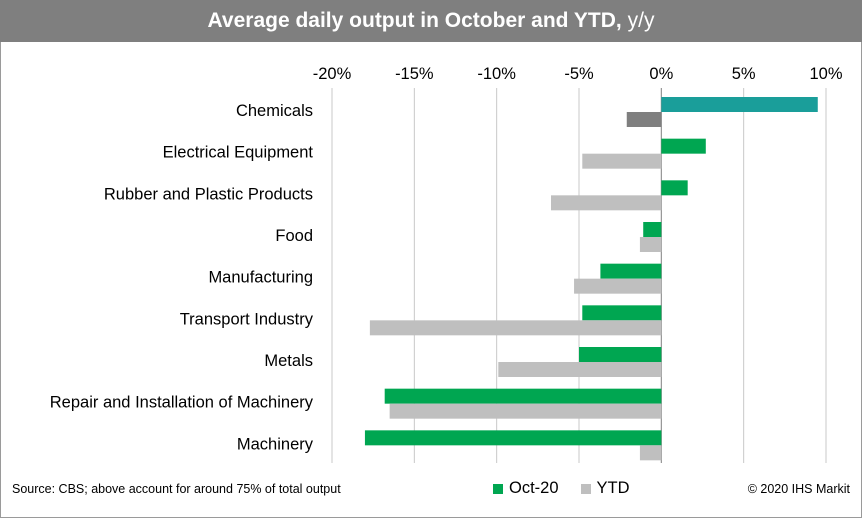 Image resolution: width=862 pixels, height=518 pixels. Describe the element at coordinates (496, 74) in the screenshot. I see `x-tick-label: -10%` at that location.